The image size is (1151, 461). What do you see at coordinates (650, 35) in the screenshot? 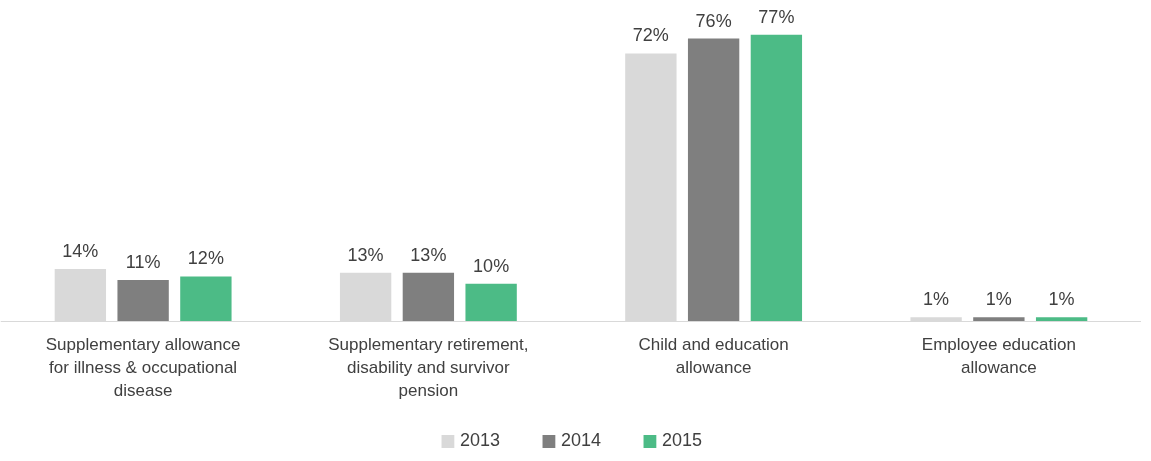
I see `data-label: 72%` at bounding box center [650, 35].